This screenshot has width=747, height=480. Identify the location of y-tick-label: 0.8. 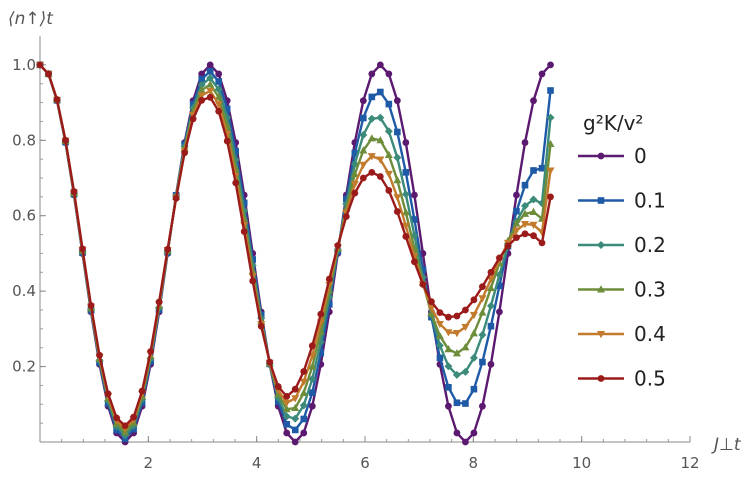
(24, 140).